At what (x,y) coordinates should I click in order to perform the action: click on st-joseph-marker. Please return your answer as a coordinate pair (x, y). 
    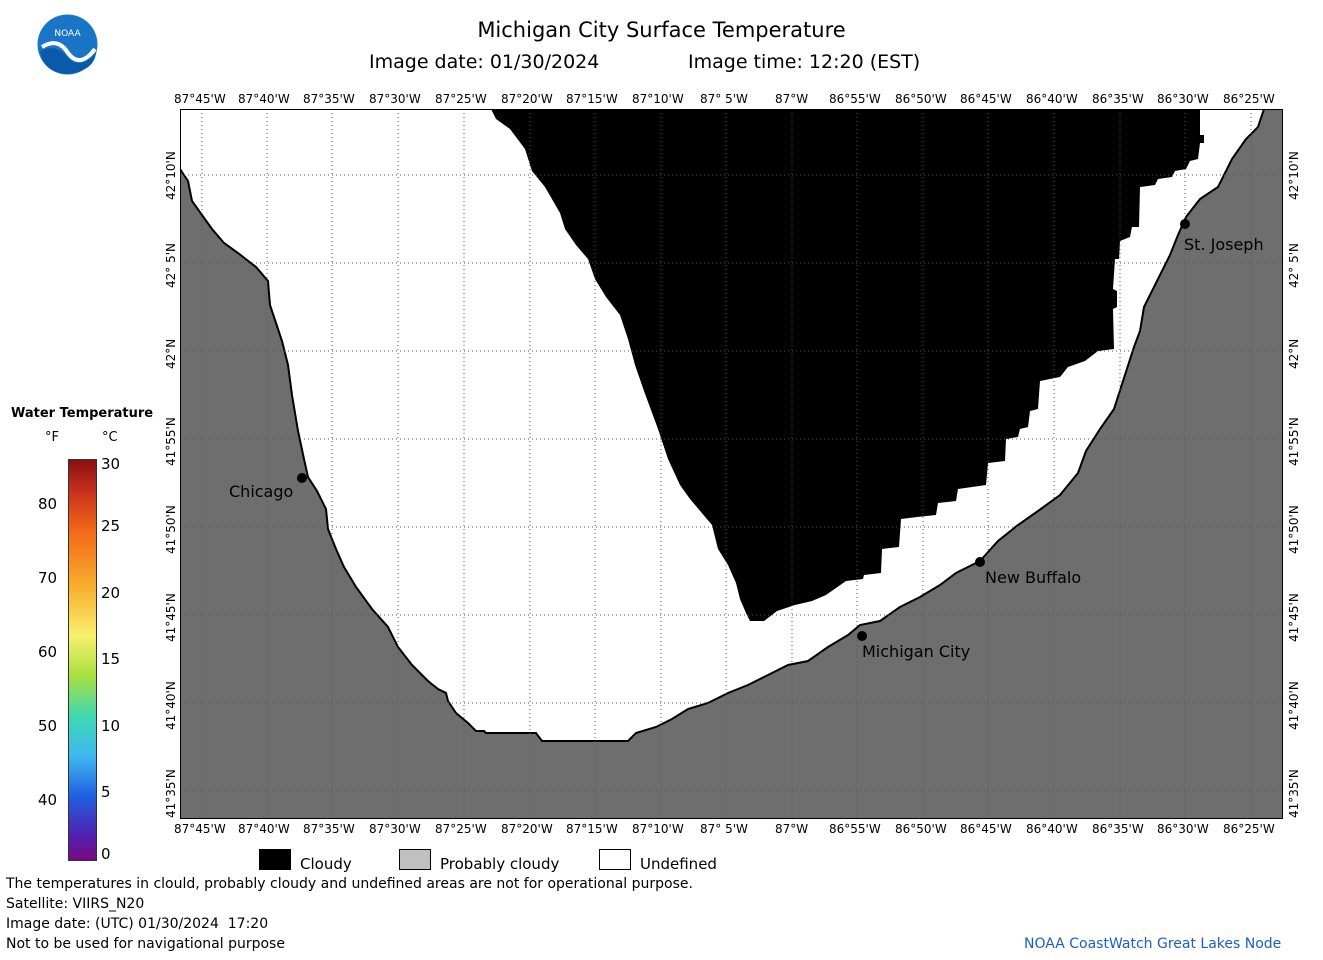
    Looking at the image, I should click on (1185, 224).